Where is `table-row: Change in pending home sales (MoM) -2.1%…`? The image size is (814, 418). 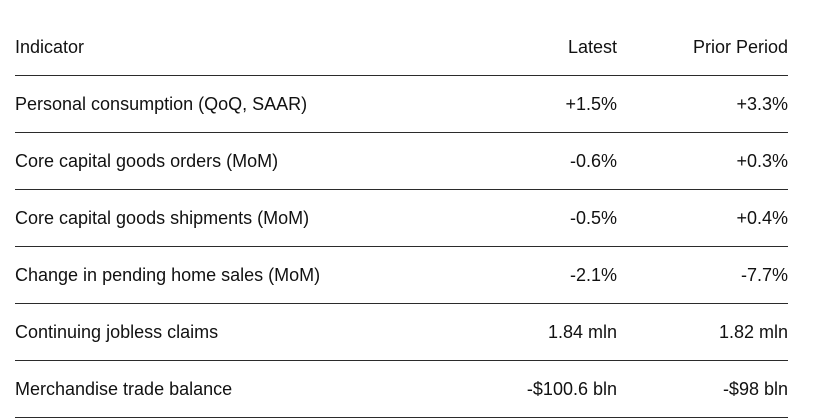
table-row: Change in pending home sales (MoM) -2.1%… is located at coordinates (401, 275).